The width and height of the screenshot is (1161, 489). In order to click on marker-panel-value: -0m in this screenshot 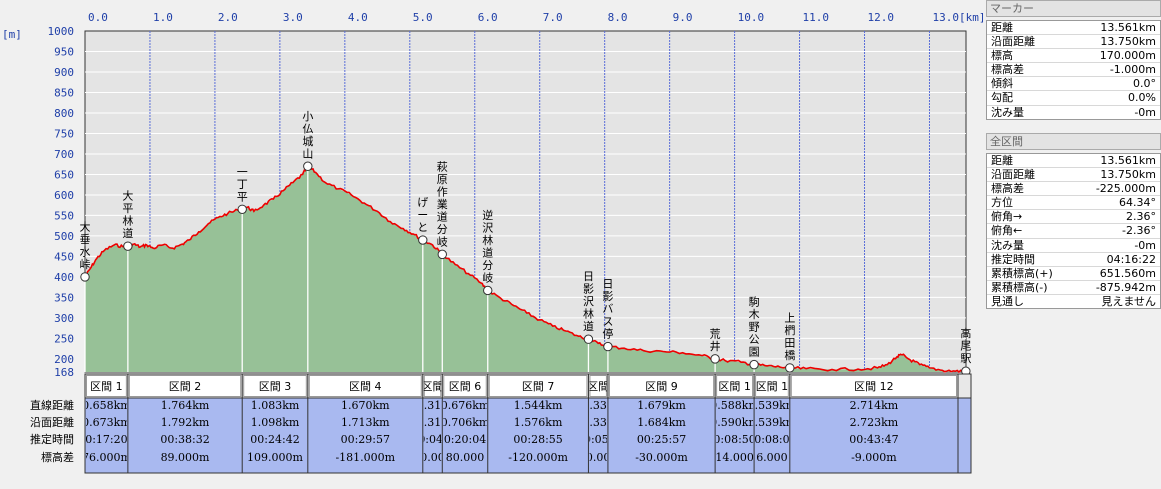, I will do `click(1145, 112)`.